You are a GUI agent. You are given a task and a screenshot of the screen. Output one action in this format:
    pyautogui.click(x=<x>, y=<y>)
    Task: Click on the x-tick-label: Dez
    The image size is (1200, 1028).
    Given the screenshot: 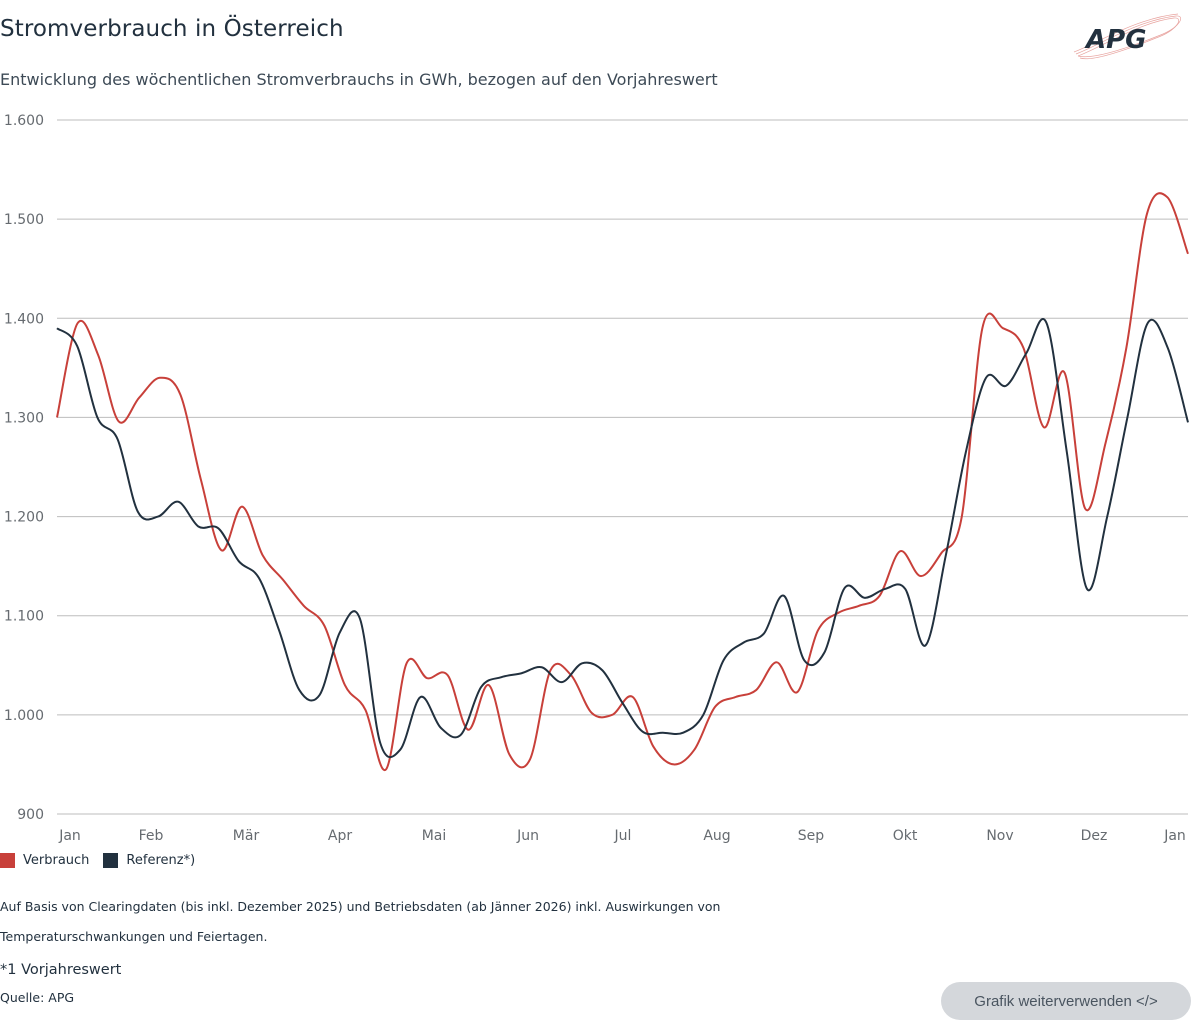 What is the action you would take?
    pyautogui.click(x=1094, y=836)
    